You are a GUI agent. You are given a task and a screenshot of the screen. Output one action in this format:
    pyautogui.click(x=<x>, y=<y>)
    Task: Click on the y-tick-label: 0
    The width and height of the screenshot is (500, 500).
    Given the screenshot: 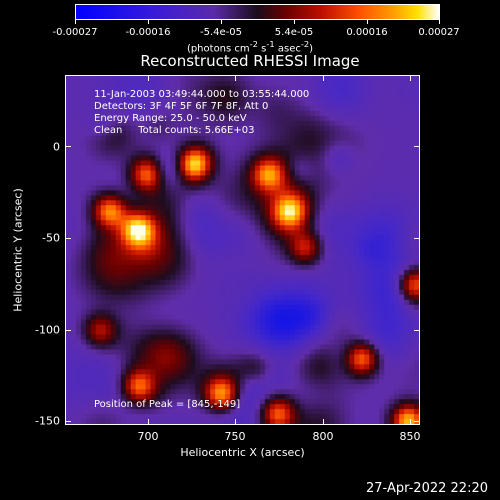 What is the action you would take?
    pyautogui.click(x=56, y=147)
    